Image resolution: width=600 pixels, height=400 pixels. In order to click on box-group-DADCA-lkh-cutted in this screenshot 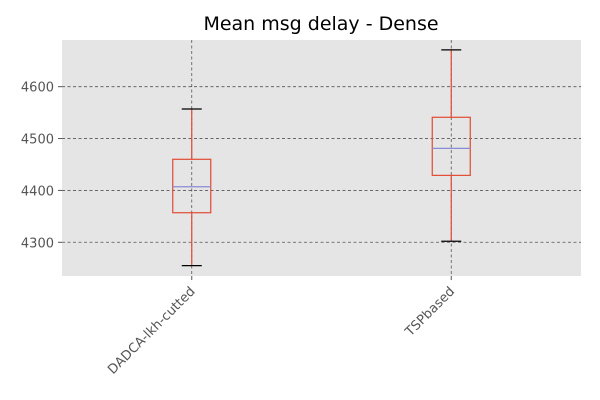, I will do `click(192, 187)`.